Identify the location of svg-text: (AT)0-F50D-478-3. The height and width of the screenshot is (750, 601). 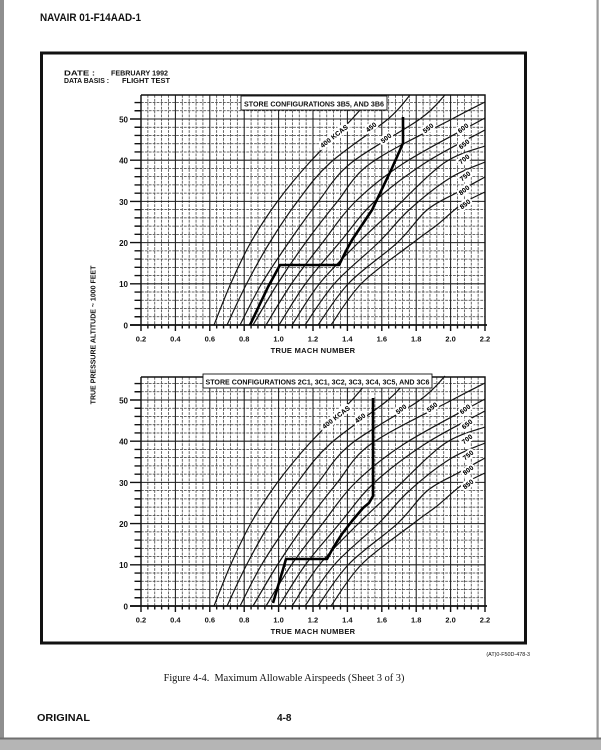
(508, 655).